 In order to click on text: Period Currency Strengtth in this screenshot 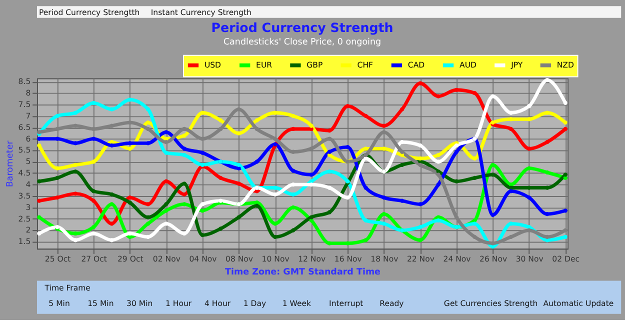, I will do `click(89, 12)`.